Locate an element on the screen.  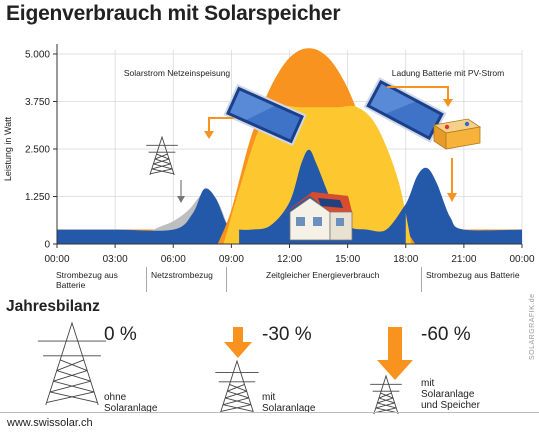
house-roof-solar-panel is located at coordinates (330, 203).